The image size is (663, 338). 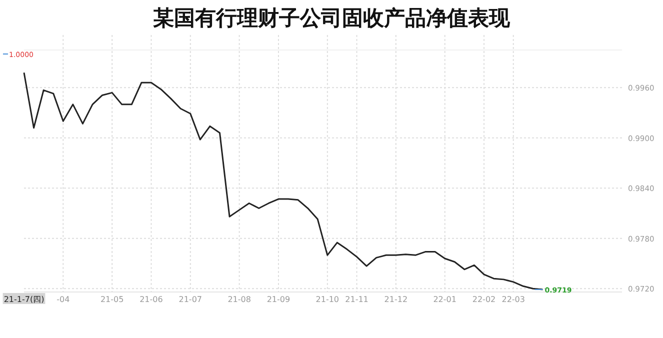 I want to click on x-tick-label: -04, so click(x=63, y=299).